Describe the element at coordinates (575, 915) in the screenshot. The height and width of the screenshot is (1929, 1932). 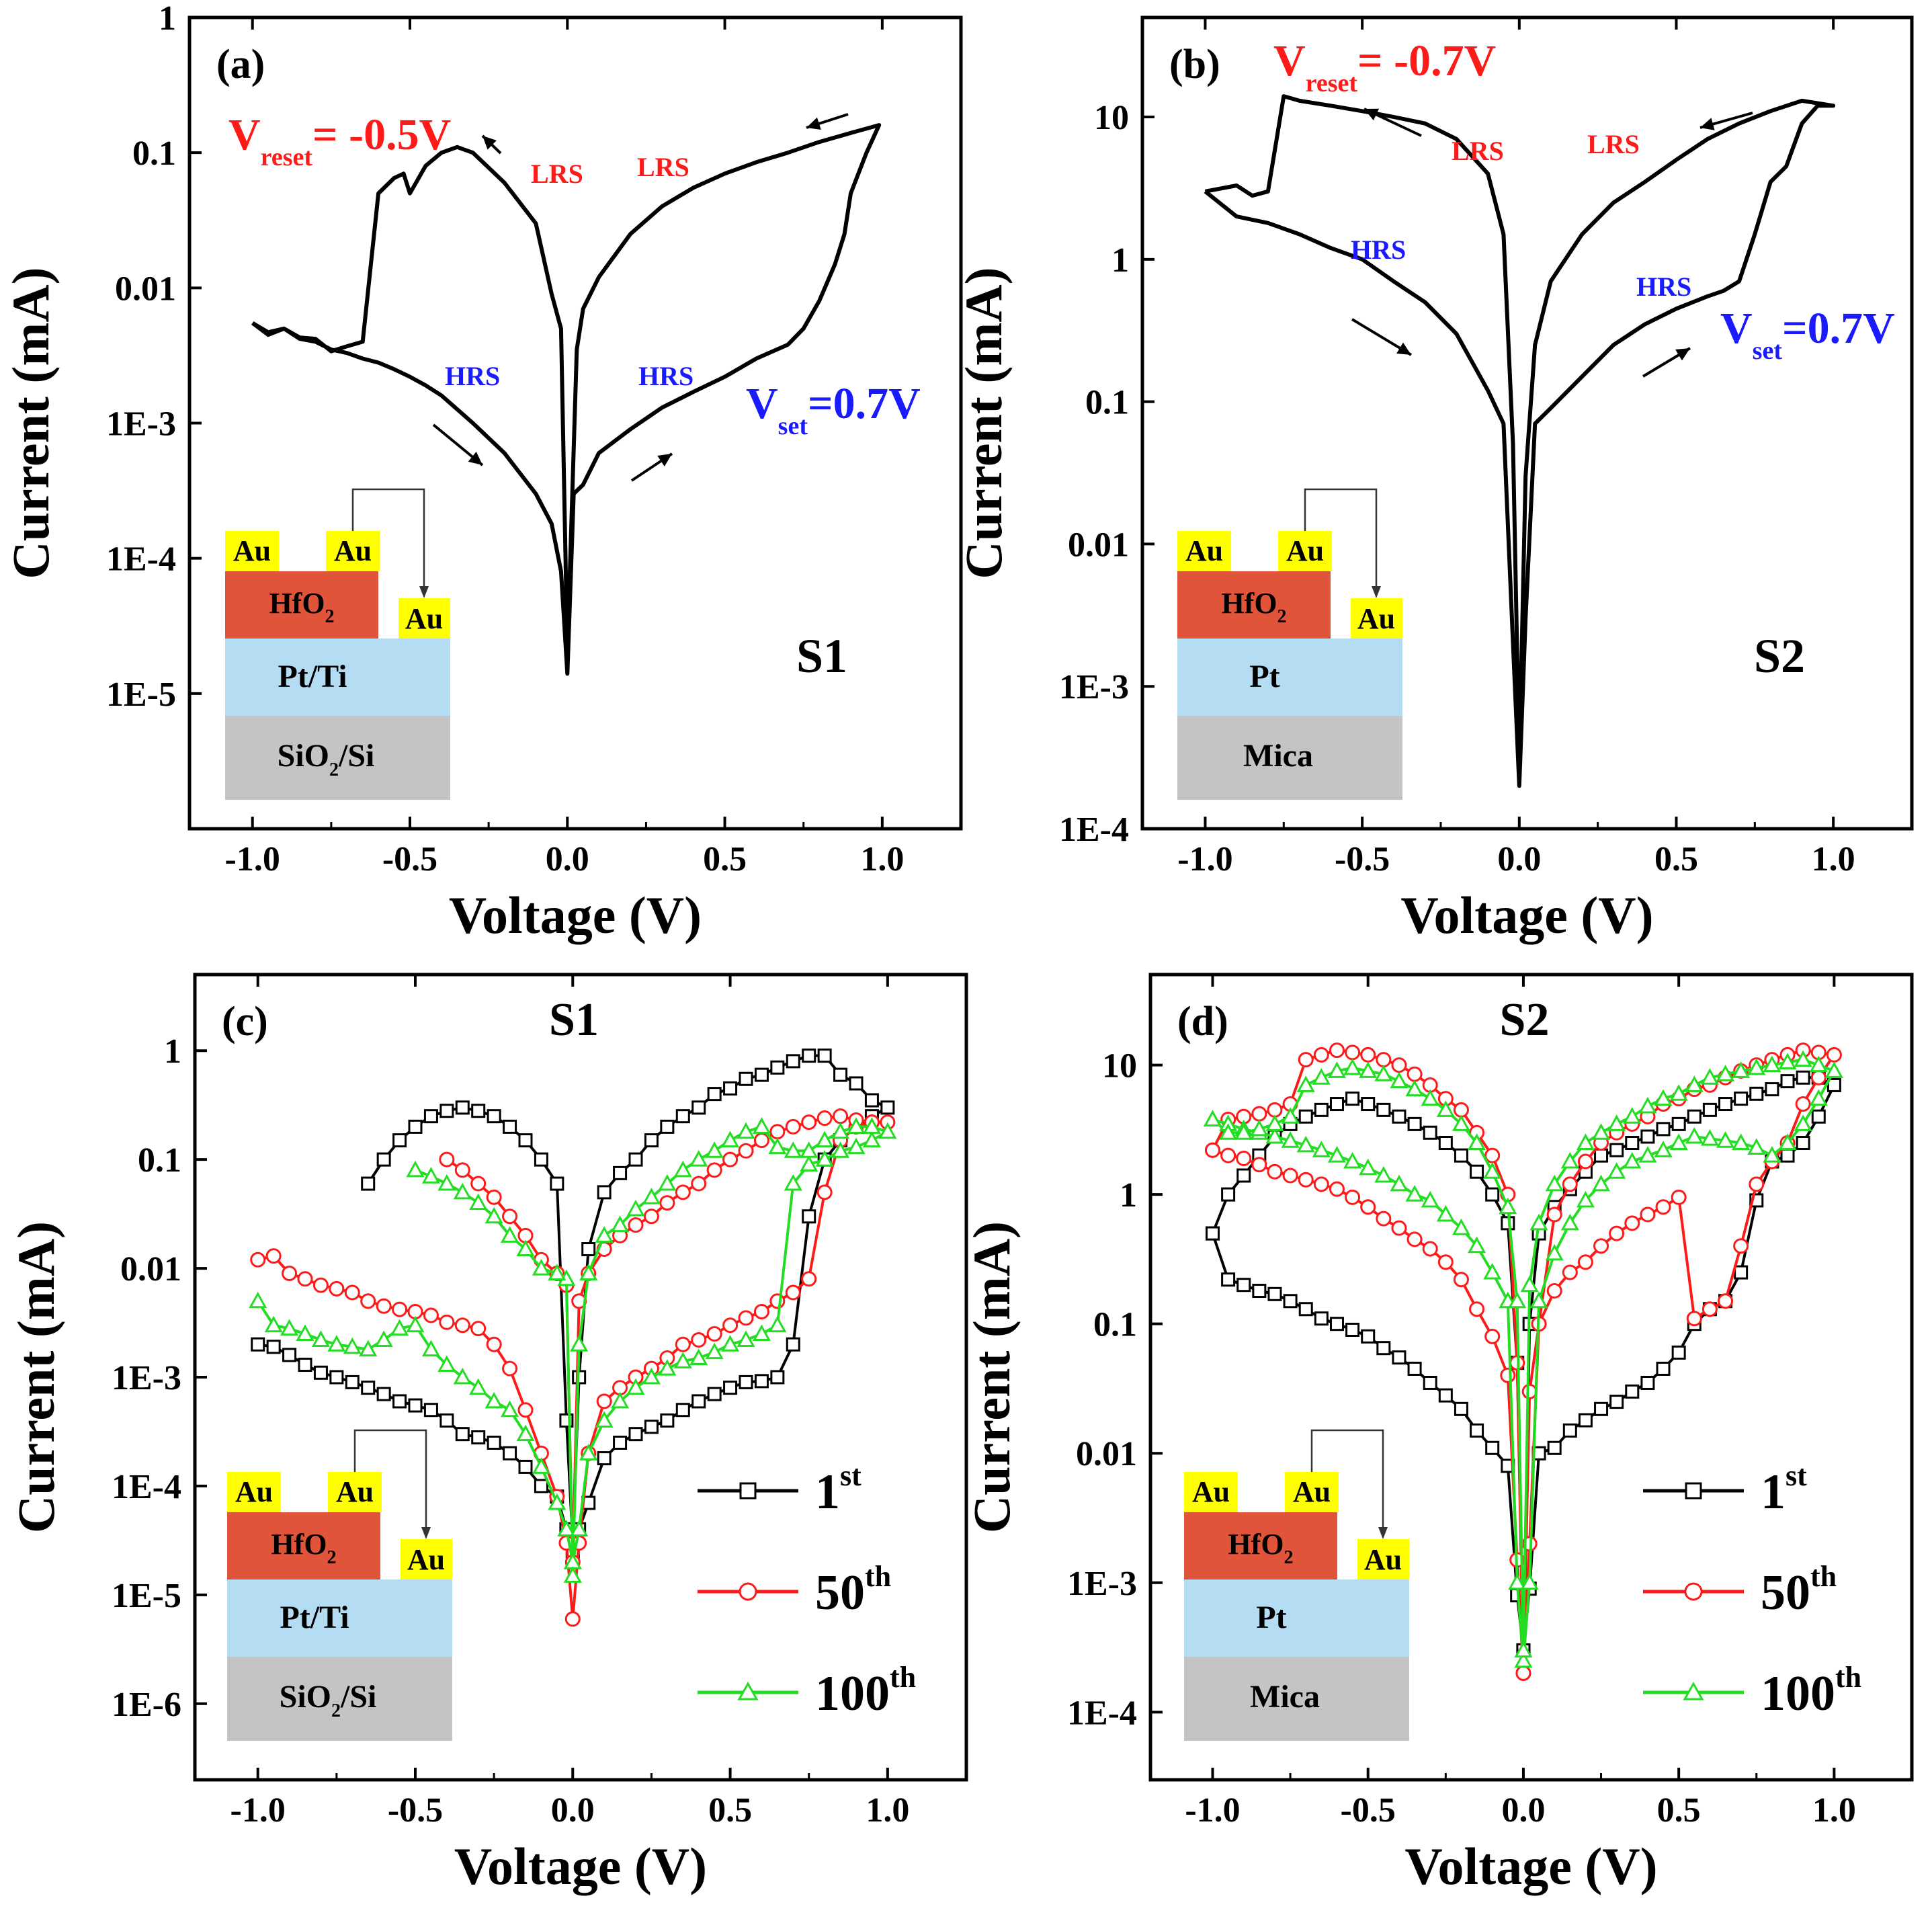
I see `x-axis-label-a: Voltage (V)` at that location.